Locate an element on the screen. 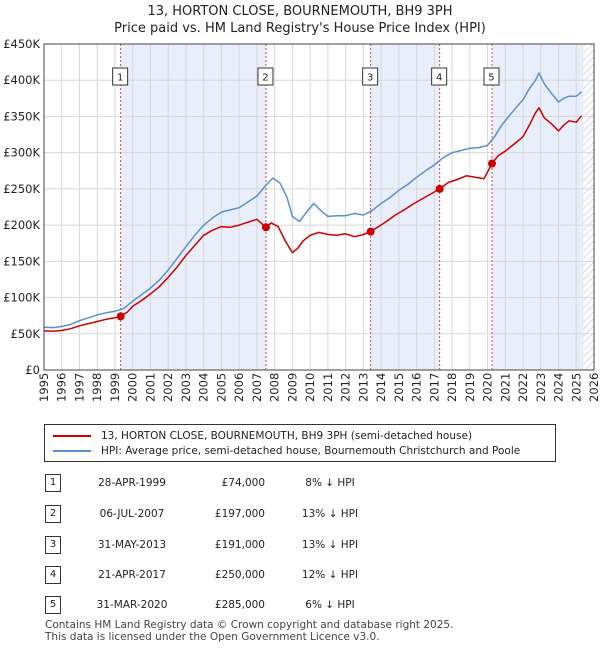 The image size is (600, 650). sale-number-badge: 1 is located at coordinates (53, 483).